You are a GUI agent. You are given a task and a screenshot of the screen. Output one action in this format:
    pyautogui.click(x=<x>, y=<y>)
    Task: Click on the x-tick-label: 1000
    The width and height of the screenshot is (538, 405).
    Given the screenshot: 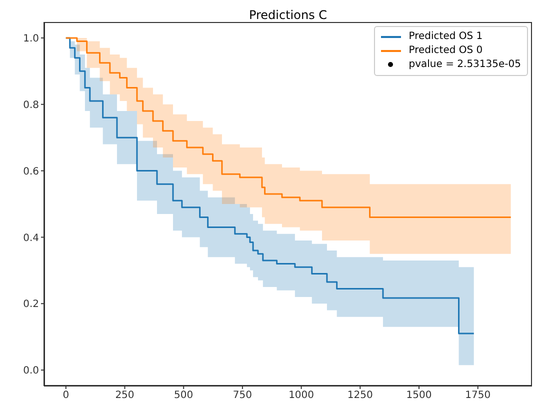 What is the action you would take?
    pyautogui.click(x=301, y=396)
    